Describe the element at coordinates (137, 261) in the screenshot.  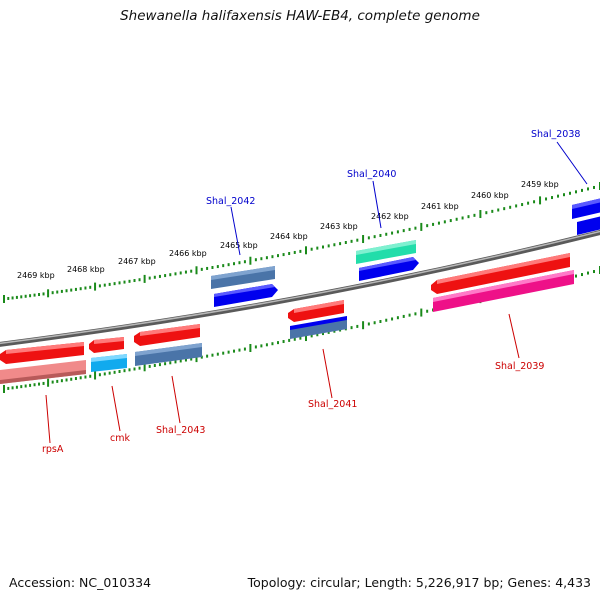
I see `ruler-label-2467: 2467 kbp` at that location.